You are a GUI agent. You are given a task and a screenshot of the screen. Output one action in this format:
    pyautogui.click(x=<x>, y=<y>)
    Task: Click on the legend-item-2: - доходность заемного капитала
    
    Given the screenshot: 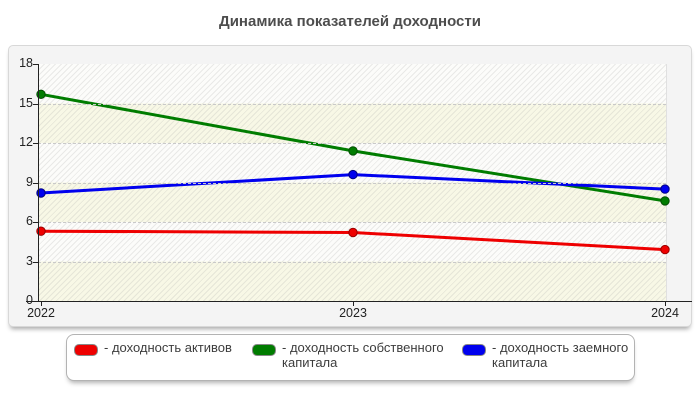 What is the action you would take?
    pyautogui.click(x=557, y=355)
    